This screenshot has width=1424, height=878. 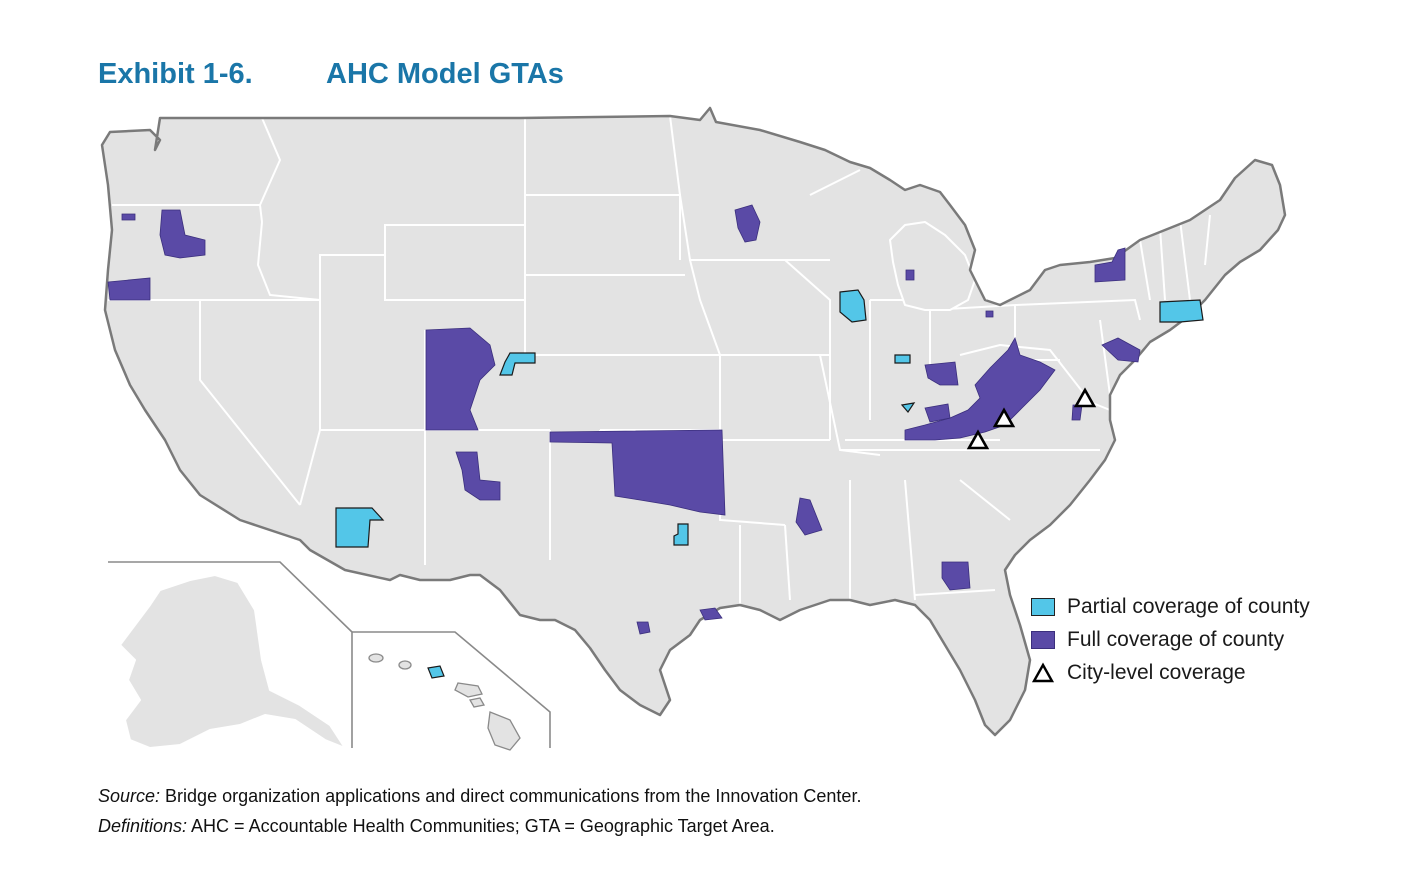 What do you see at coordinates (444, 702) in the screenshot?
I see `hawaii-islands` at bounding box center [444, 702].